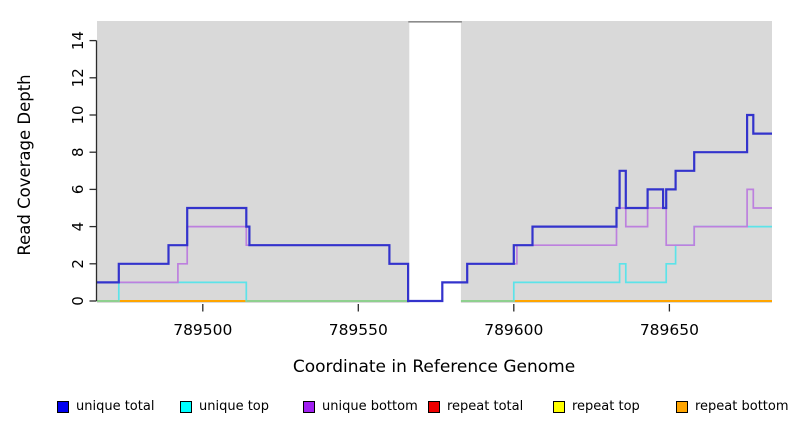 This screenshot has width=792, height=432. What do you see at coordinates (78, 227) in the screenshot?
I see `y-tick-label: 4` at bounding box center [78, 227].